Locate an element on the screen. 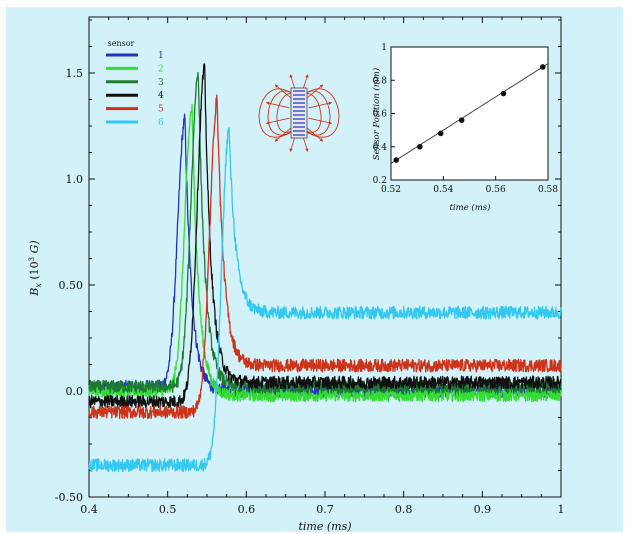 Image resolution: width=629 pixels, height=534 pixels. main-y-axis-unit-open: (10 is located at coordinates (34, 272).